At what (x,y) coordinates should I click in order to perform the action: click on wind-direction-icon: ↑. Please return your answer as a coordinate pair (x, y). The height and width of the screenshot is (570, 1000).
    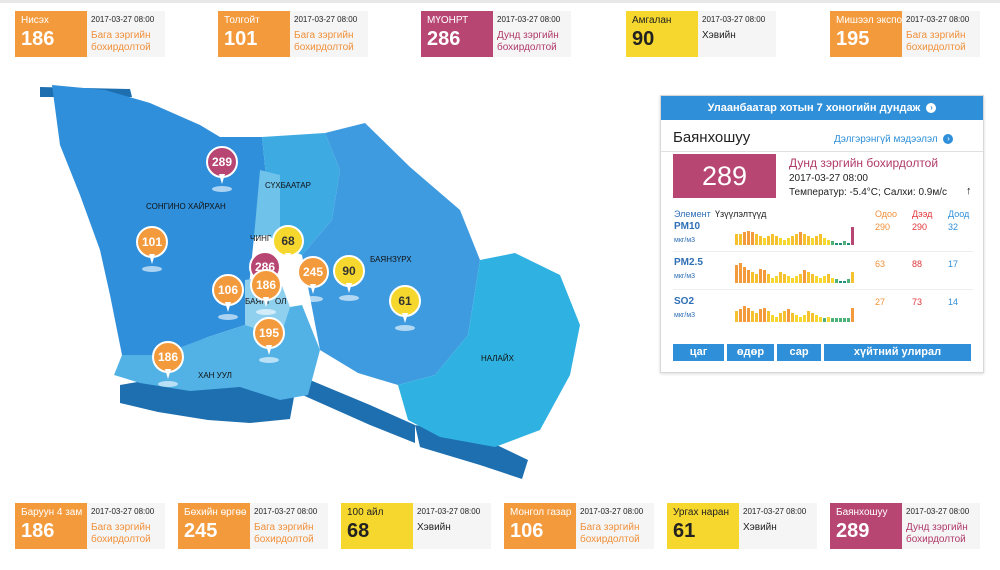
    Looking at the image, I should click on (969, 191).